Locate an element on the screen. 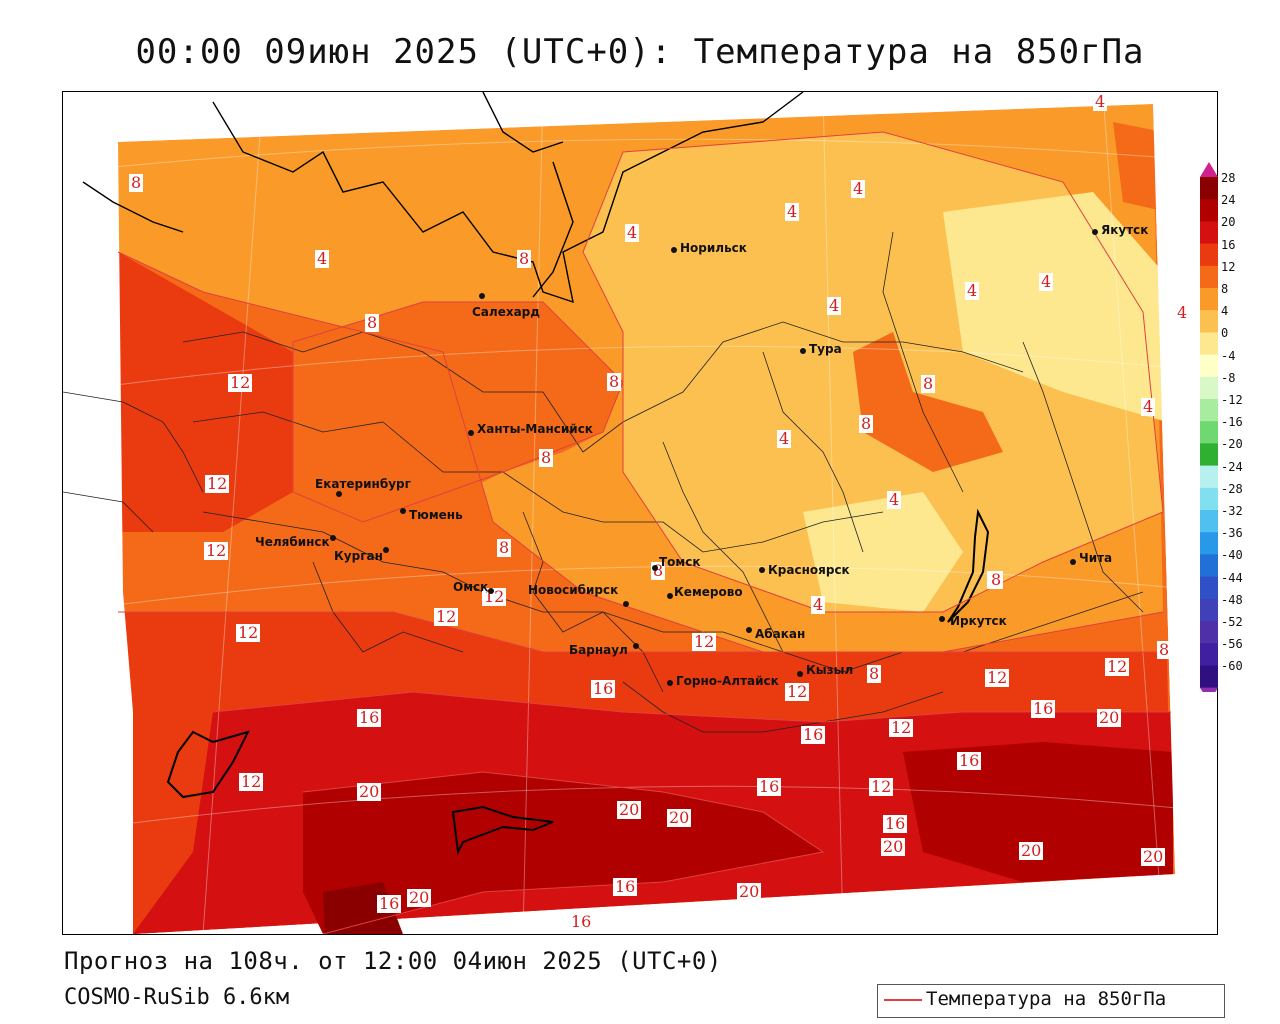 The height and width of the screenshot is (1024, 1280). legend-label: Температура на 850гПа is located at coordinates (1046, 999).